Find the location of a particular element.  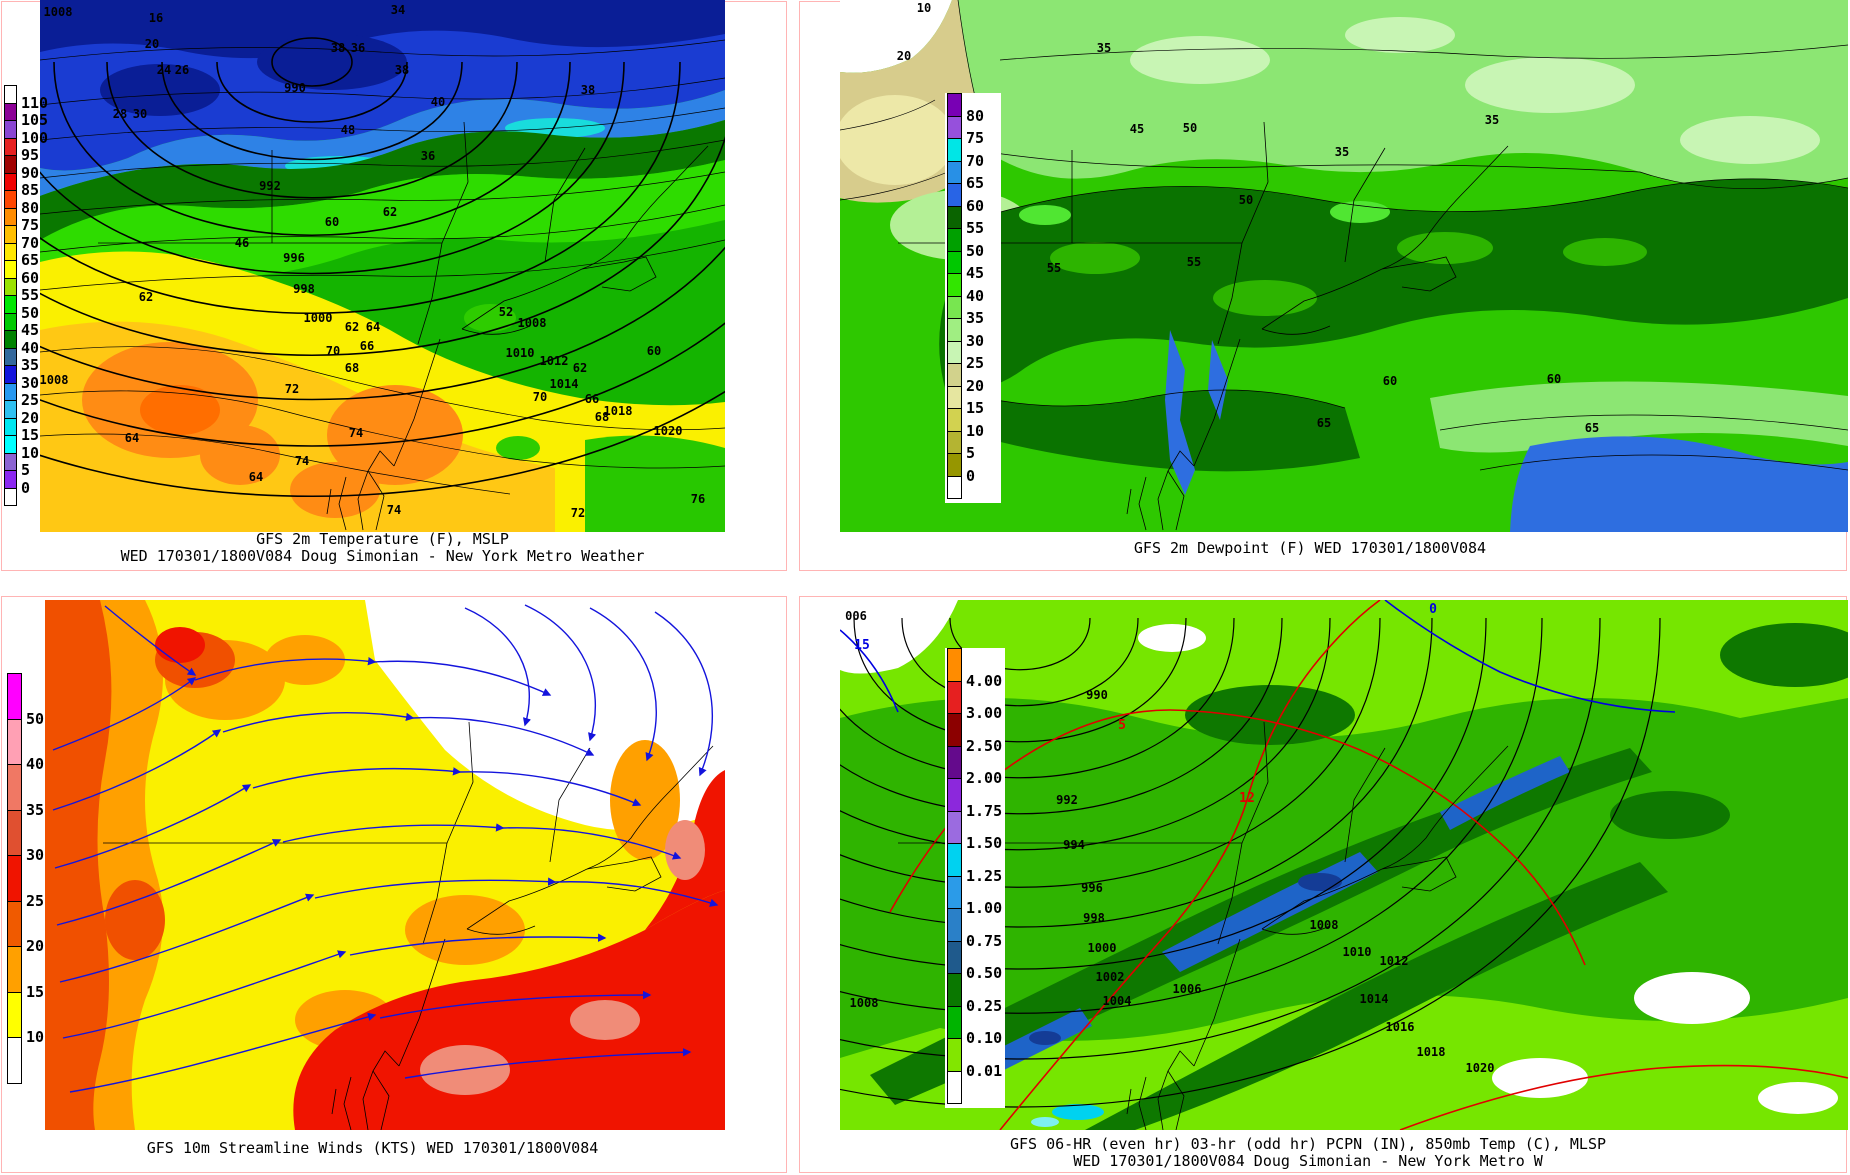

dewpoint-colorbar-label: 35 is located at coordinates (975, 318).